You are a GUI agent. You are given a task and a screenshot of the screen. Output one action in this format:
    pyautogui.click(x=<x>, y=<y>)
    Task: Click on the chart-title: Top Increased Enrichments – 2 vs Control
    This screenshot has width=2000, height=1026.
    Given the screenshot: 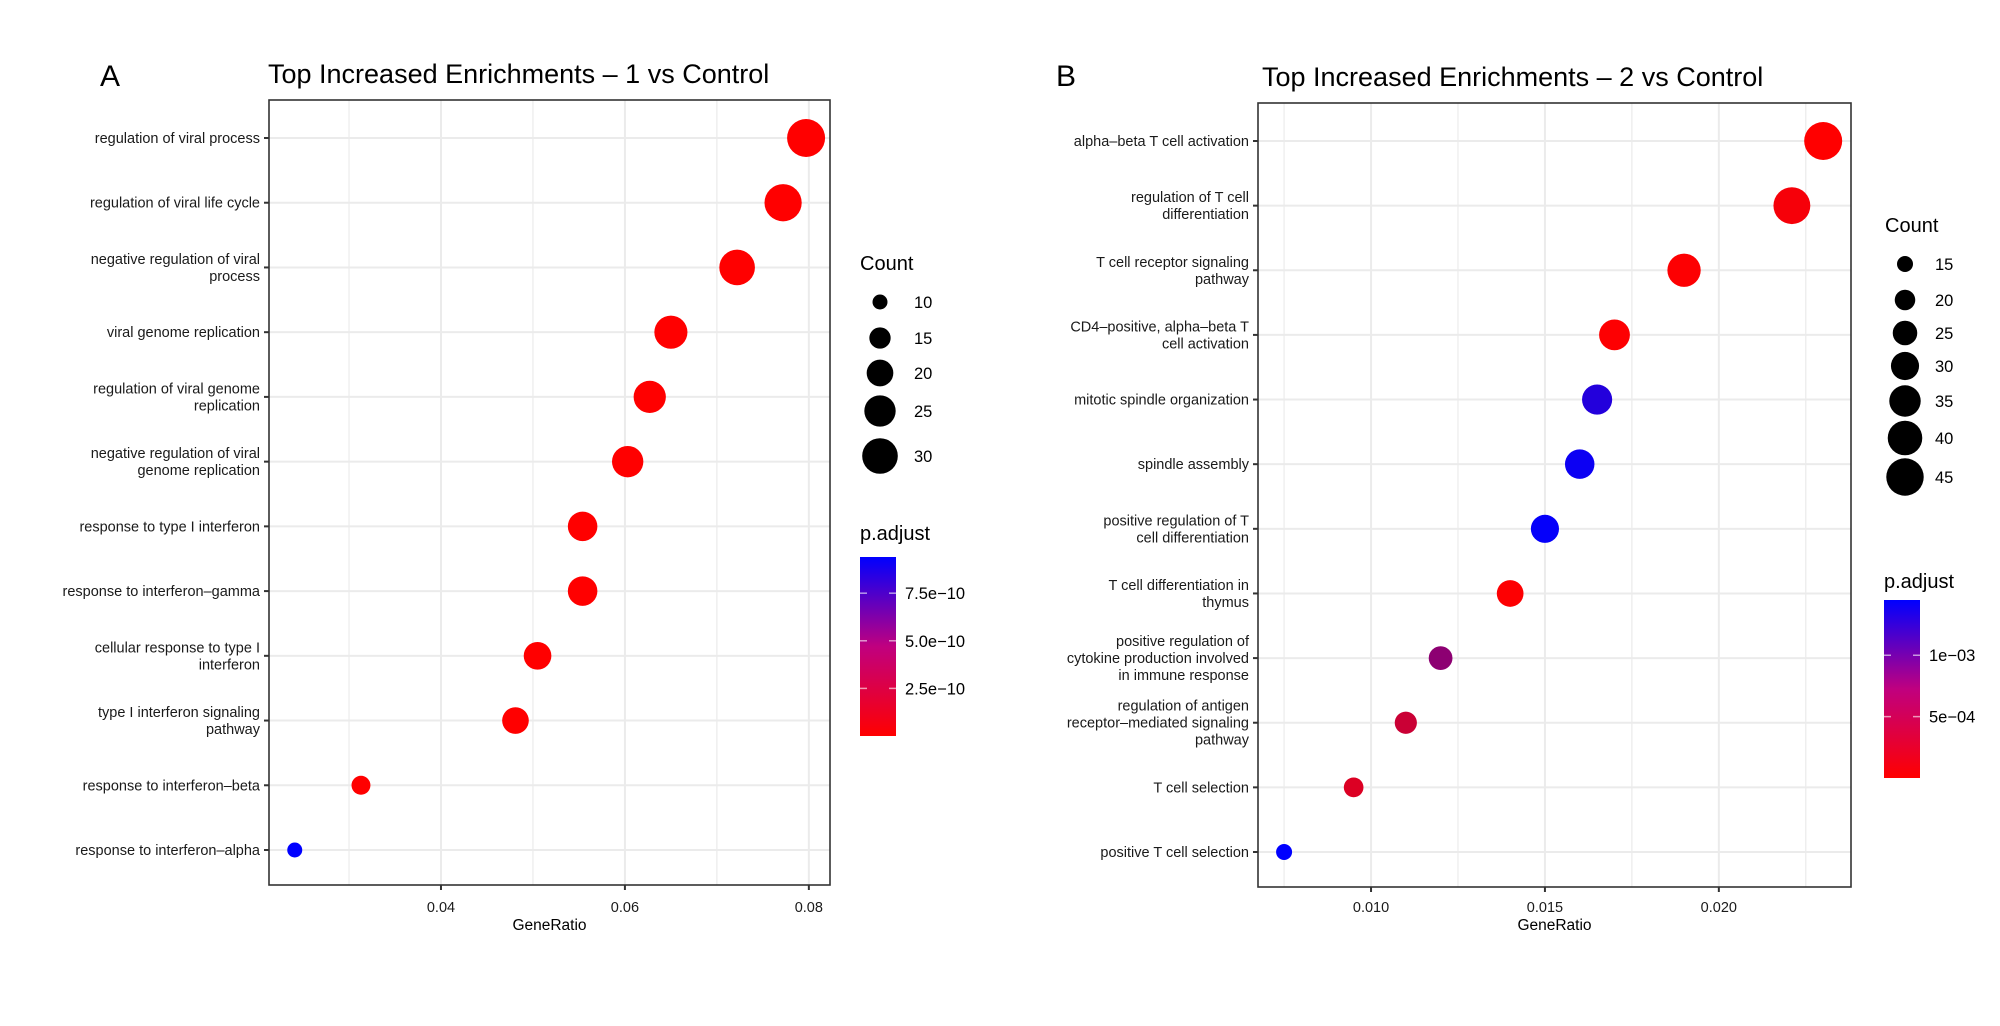 What is the action you would take?
    pyautogui.click(x=1512, y=77)
    